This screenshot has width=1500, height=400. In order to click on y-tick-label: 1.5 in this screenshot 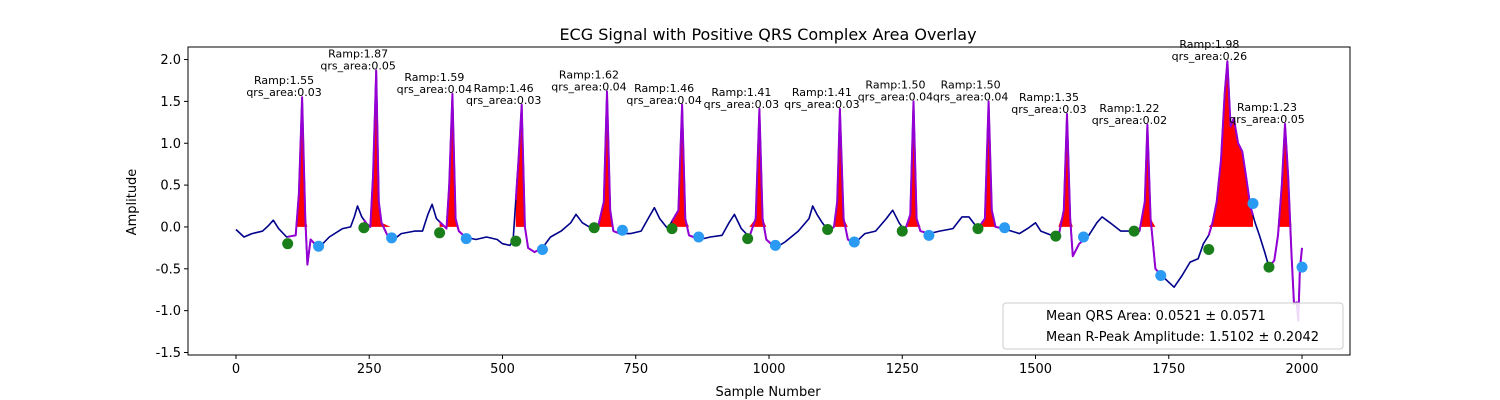, I will do `click(170, 102)`.